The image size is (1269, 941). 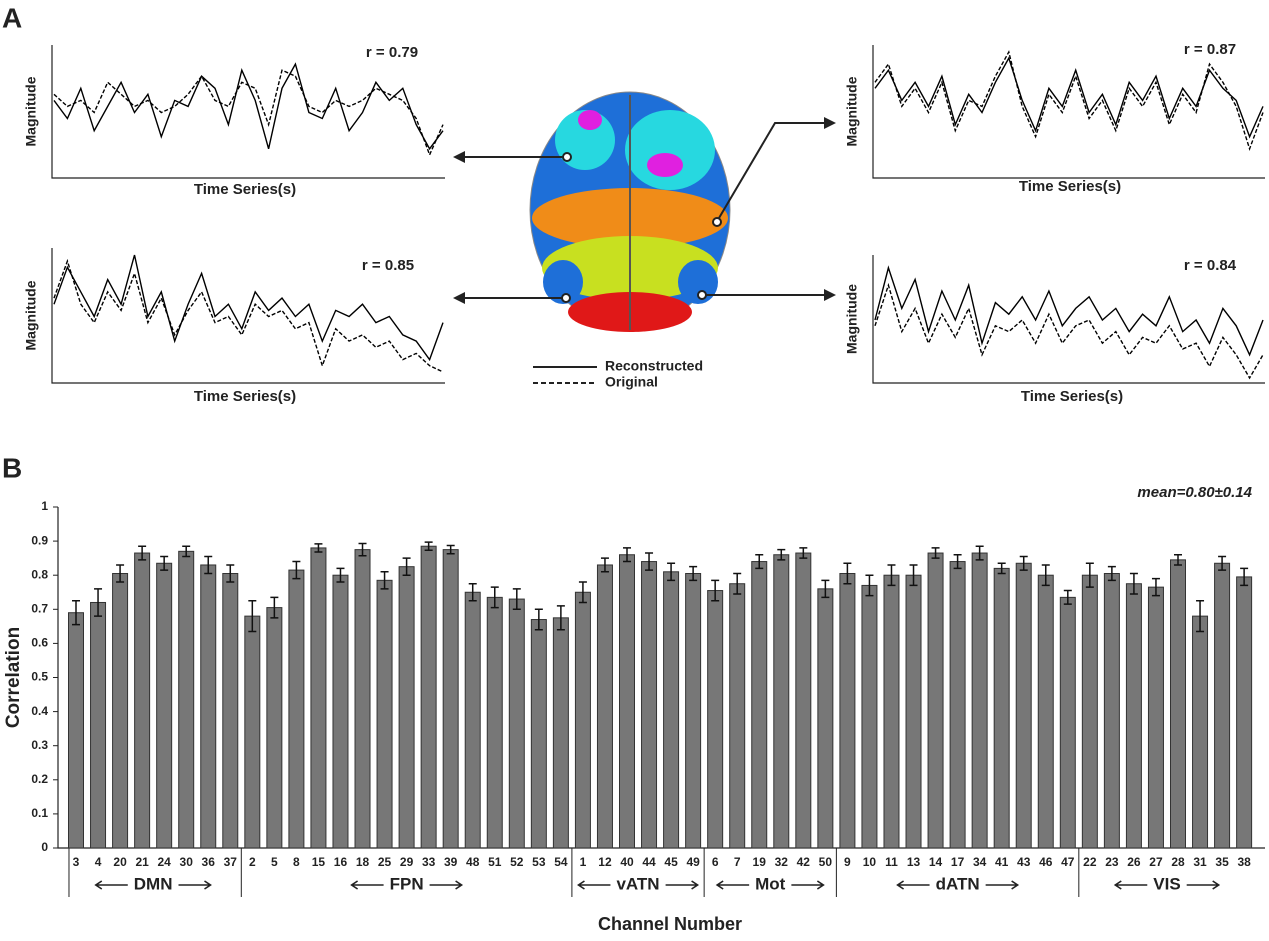 What do you see at coordinates (12, 17) in the screenshot?
I see `panel-label: A` at bounding box center [12, 17].